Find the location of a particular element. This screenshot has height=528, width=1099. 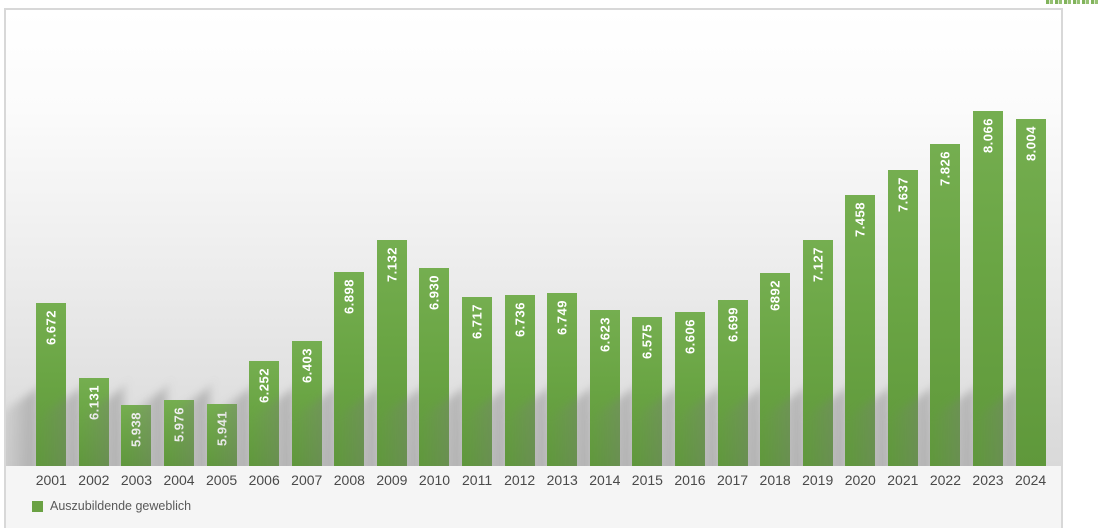

x-axis-label-2019: 2019 is located at coordinates (818, 480).